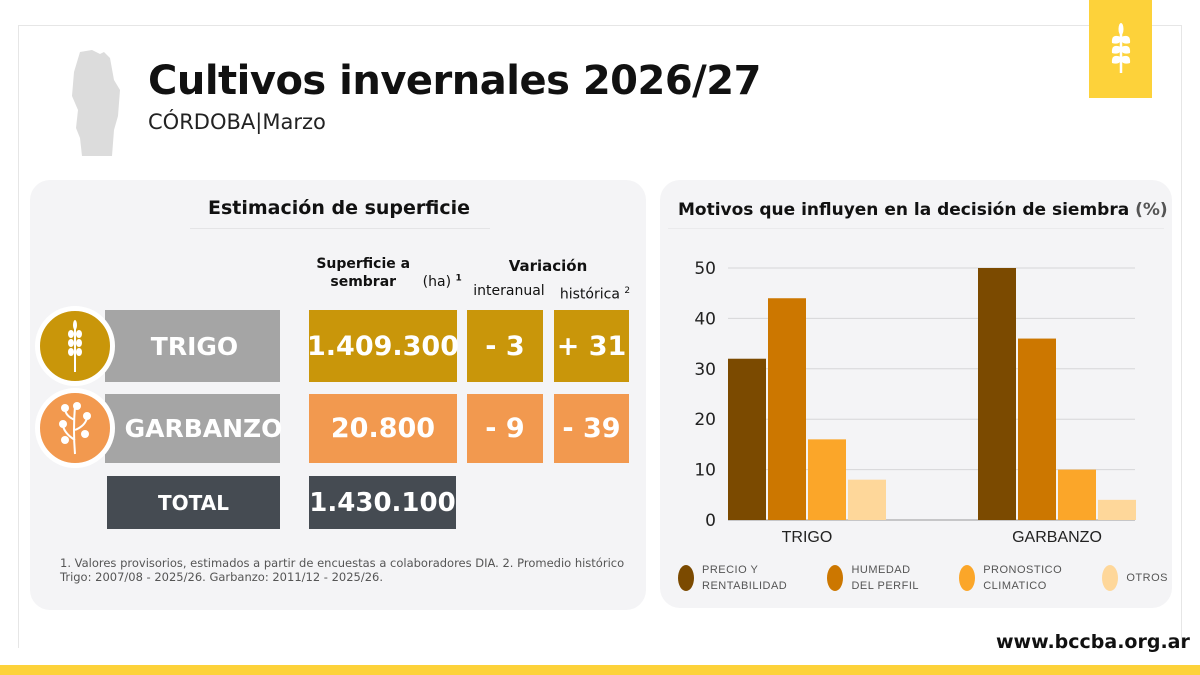 This screenshot has height=675, width=1200. Describe the element at coordinates (383, 346) in the screenshot. I see `trigo-surface: 1.409.300` at that location.